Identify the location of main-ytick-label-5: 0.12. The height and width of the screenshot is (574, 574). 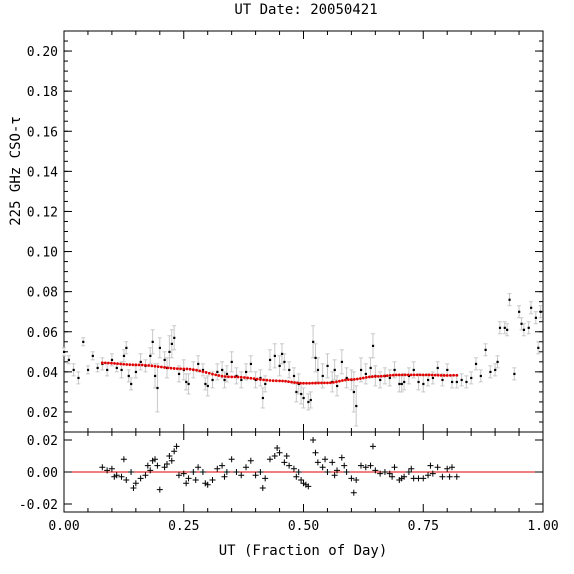
(42, 212).